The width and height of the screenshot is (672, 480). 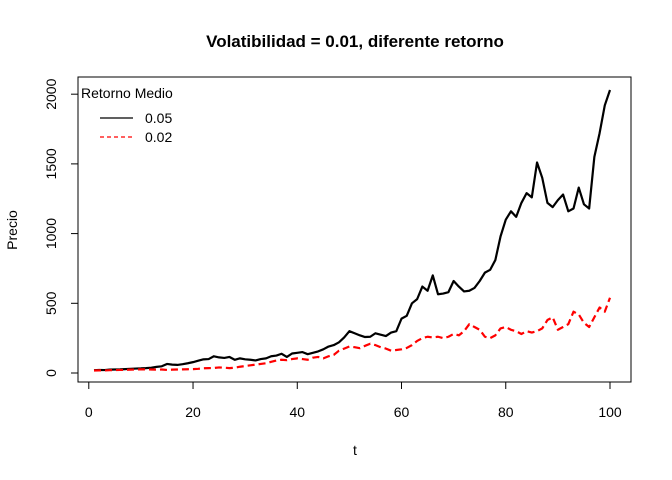 I want to click on y-tick-label: 1000, so click(x=51, y=233).